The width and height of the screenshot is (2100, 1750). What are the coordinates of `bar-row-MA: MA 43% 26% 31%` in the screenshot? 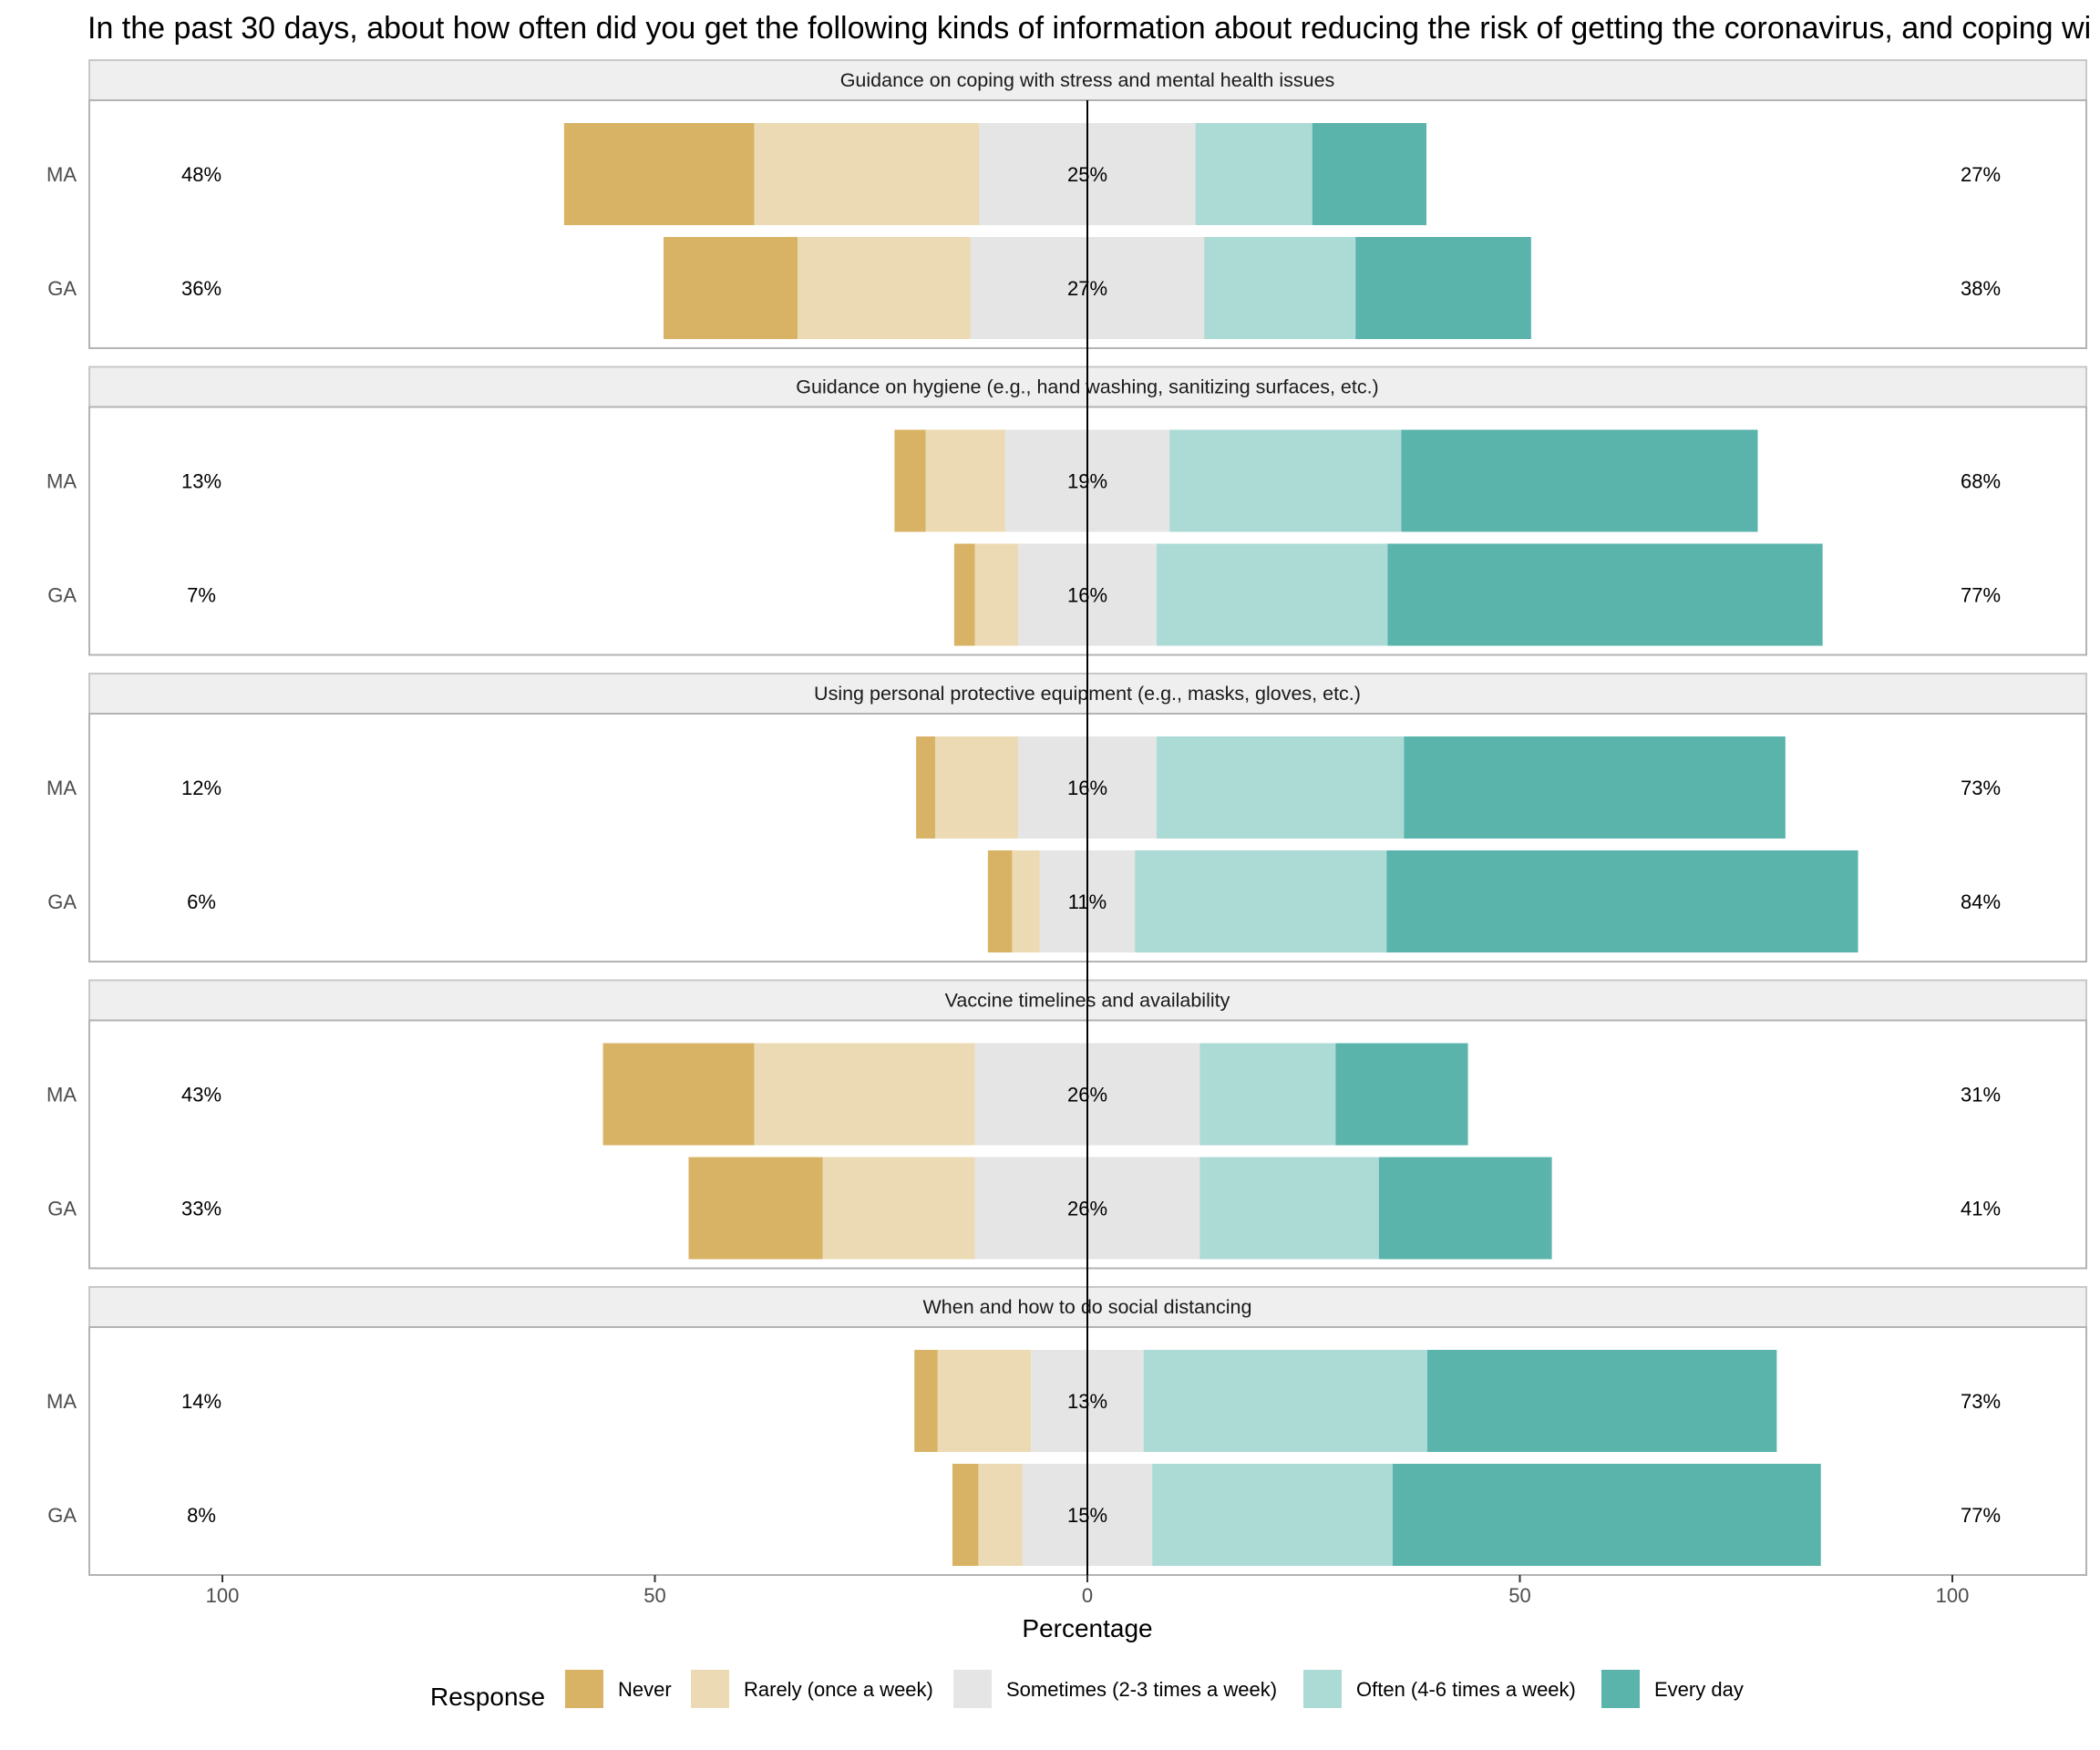 It's located at (1024, 1094).